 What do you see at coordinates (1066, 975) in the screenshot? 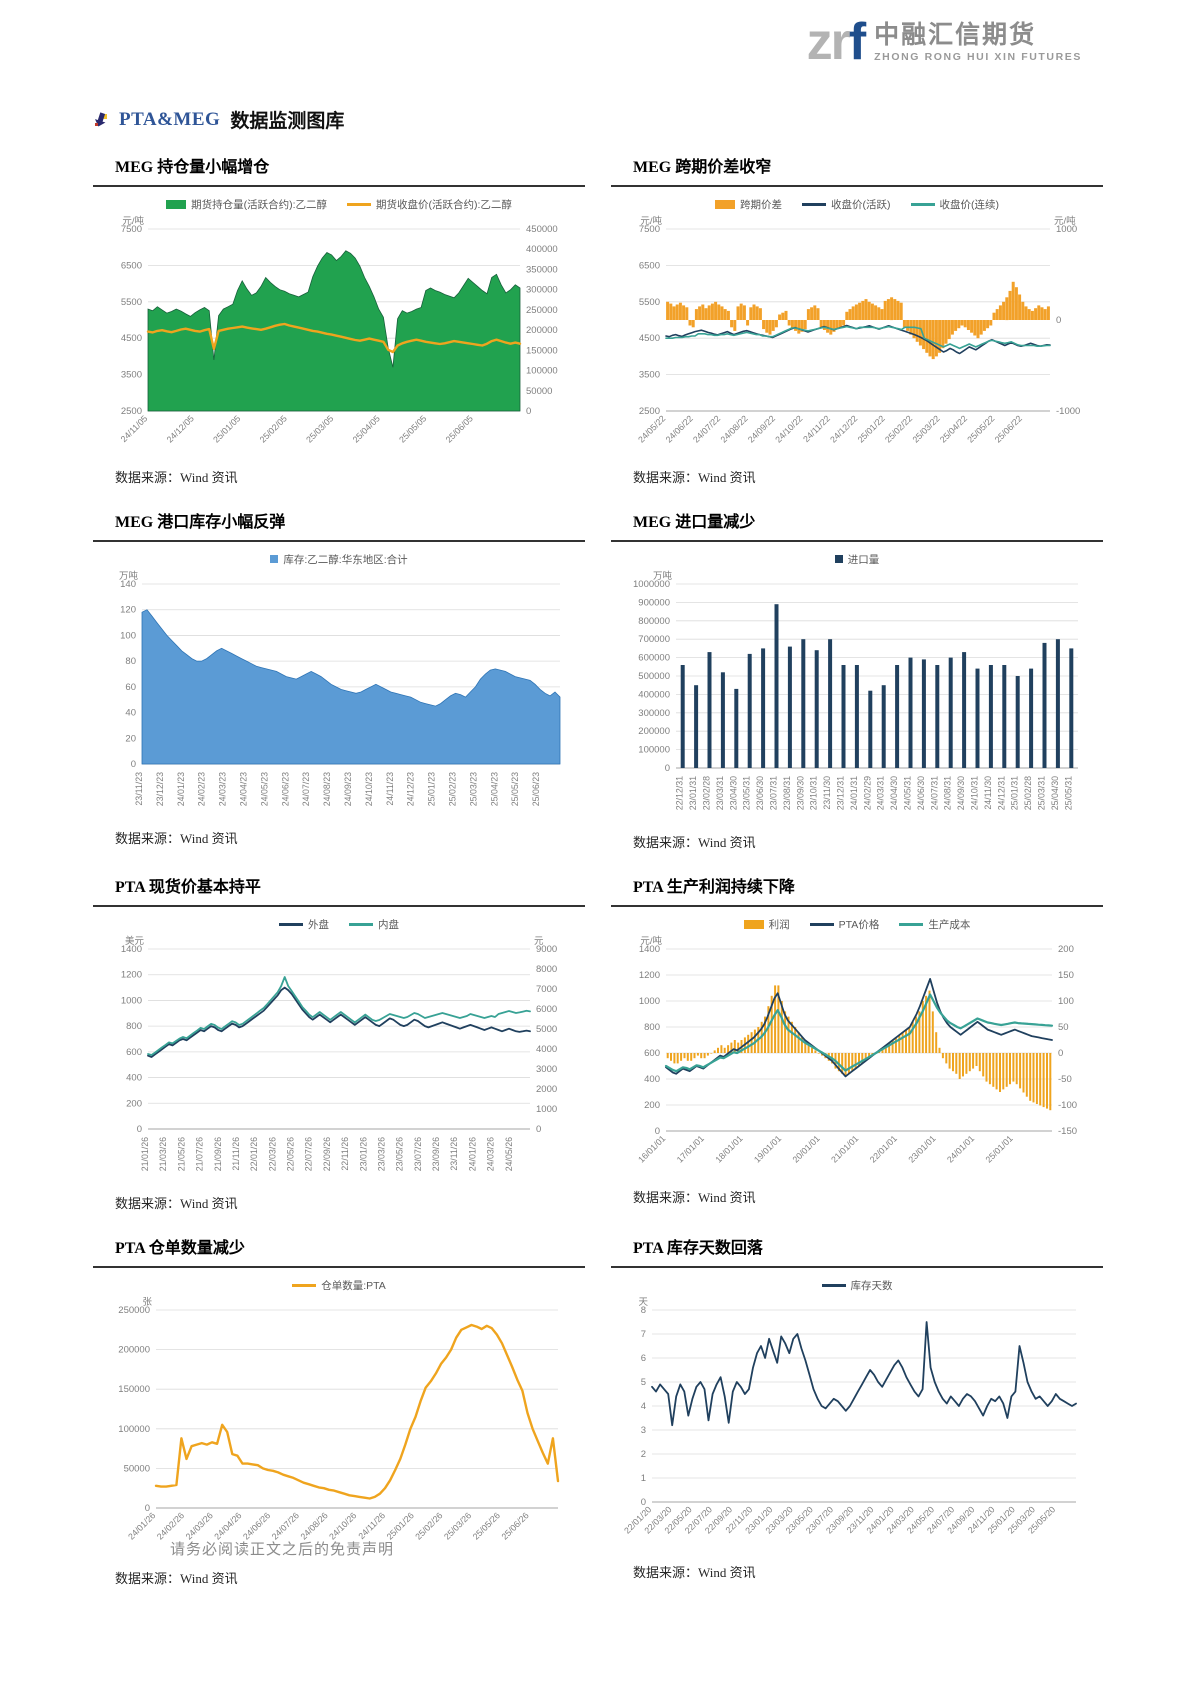
I see `svg-text: 150` at bounding box center [1066, 975].